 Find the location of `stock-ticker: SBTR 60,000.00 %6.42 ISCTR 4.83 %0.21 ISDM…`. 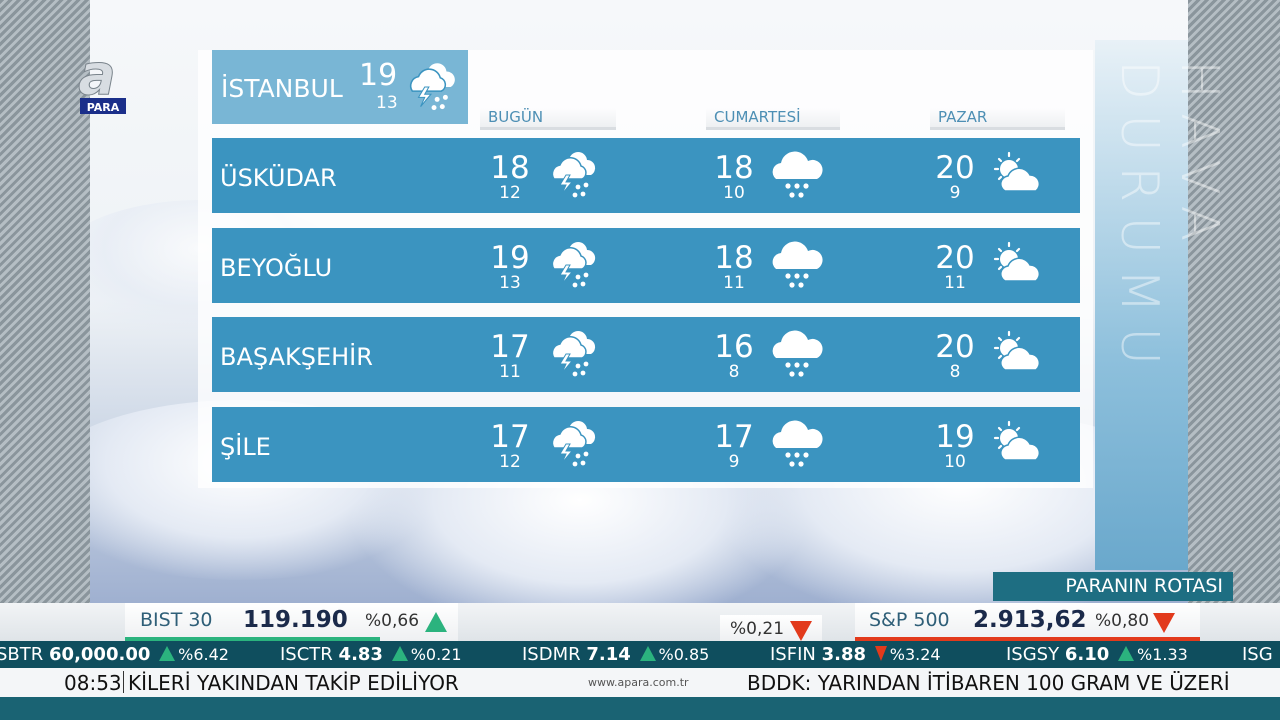

stock-ticker: SBTR 60,000.00 %6.42 ISCTR 4.83 %0.21 ISDM… is located at coordinates (640, 654).